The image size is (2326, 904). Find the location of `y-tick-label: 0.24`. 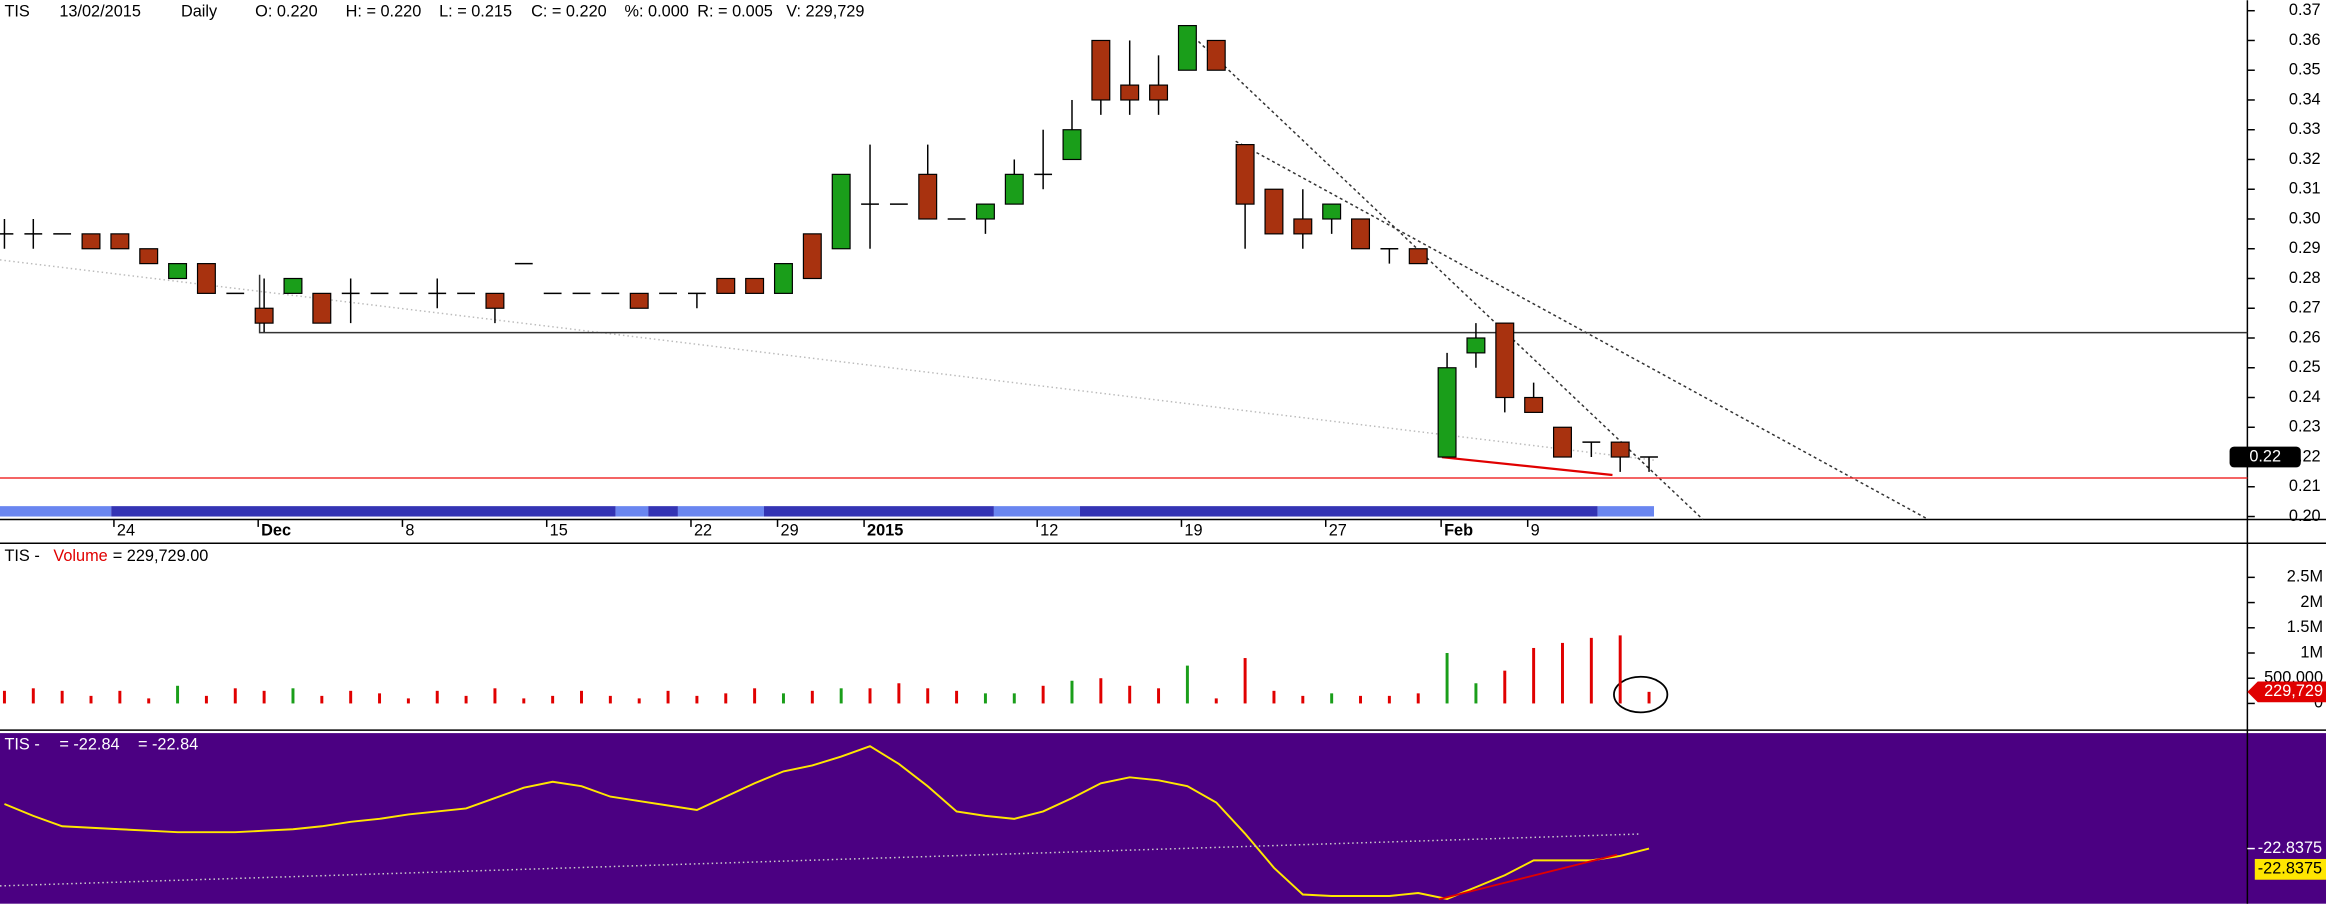

y-tick-label: 0.24 is located at coordinates (2305, 397).